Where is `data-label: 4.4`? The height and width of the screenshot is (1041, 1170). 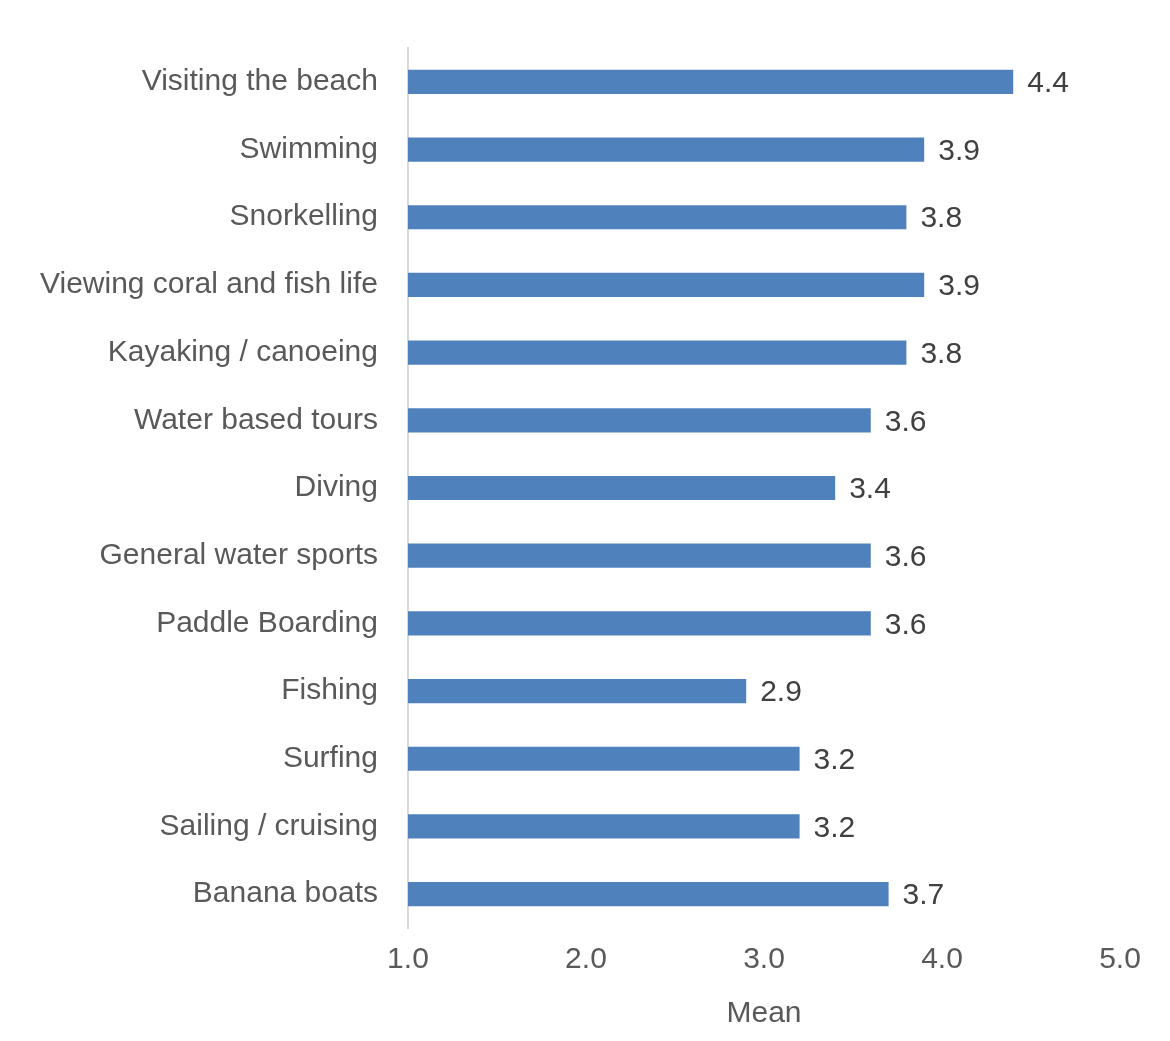 data-label: 4.4 is located at coordinates (1048, 82).